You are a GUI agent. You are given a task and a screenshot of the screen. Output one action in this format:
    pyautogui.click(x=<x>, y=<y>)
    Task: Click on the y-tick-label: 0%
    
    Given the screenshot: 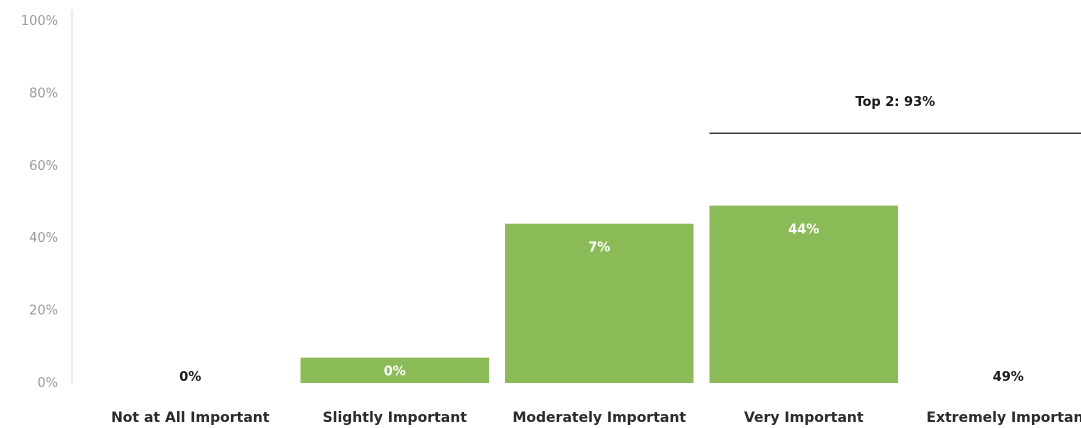 What is the action you would take?
    pyautogui.click(x=47, y=383)
    